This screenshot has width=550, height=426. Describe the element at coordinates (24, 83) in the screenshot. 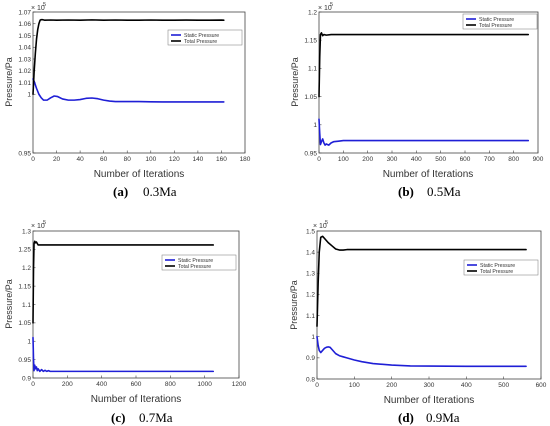

I see `y-tick-label: 1.01` at that location.